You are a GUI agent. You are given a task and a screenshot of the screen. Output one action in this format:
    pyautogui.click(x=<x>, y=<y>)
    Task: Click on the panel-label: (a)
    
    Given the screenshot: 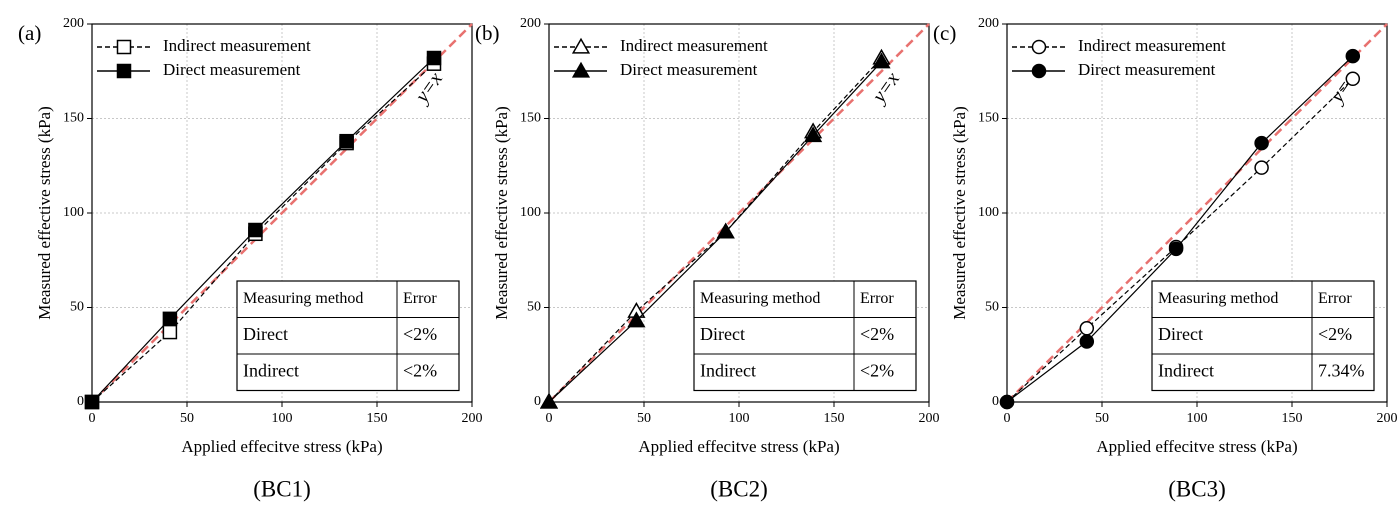 What is the action you would take?
    pyautogui.click(x=29, y=33)
    